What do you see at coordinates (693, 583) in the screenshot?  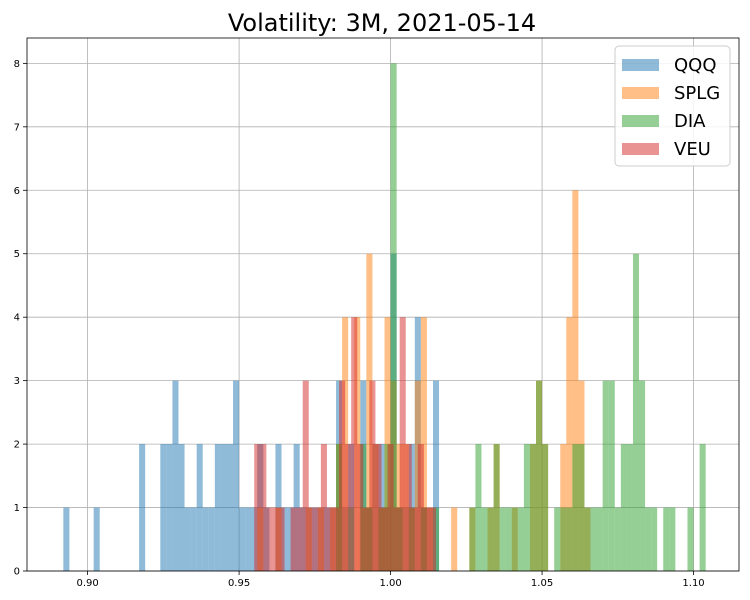 I see `x-tick-label: 1.10` at bounding box center [693, 583].